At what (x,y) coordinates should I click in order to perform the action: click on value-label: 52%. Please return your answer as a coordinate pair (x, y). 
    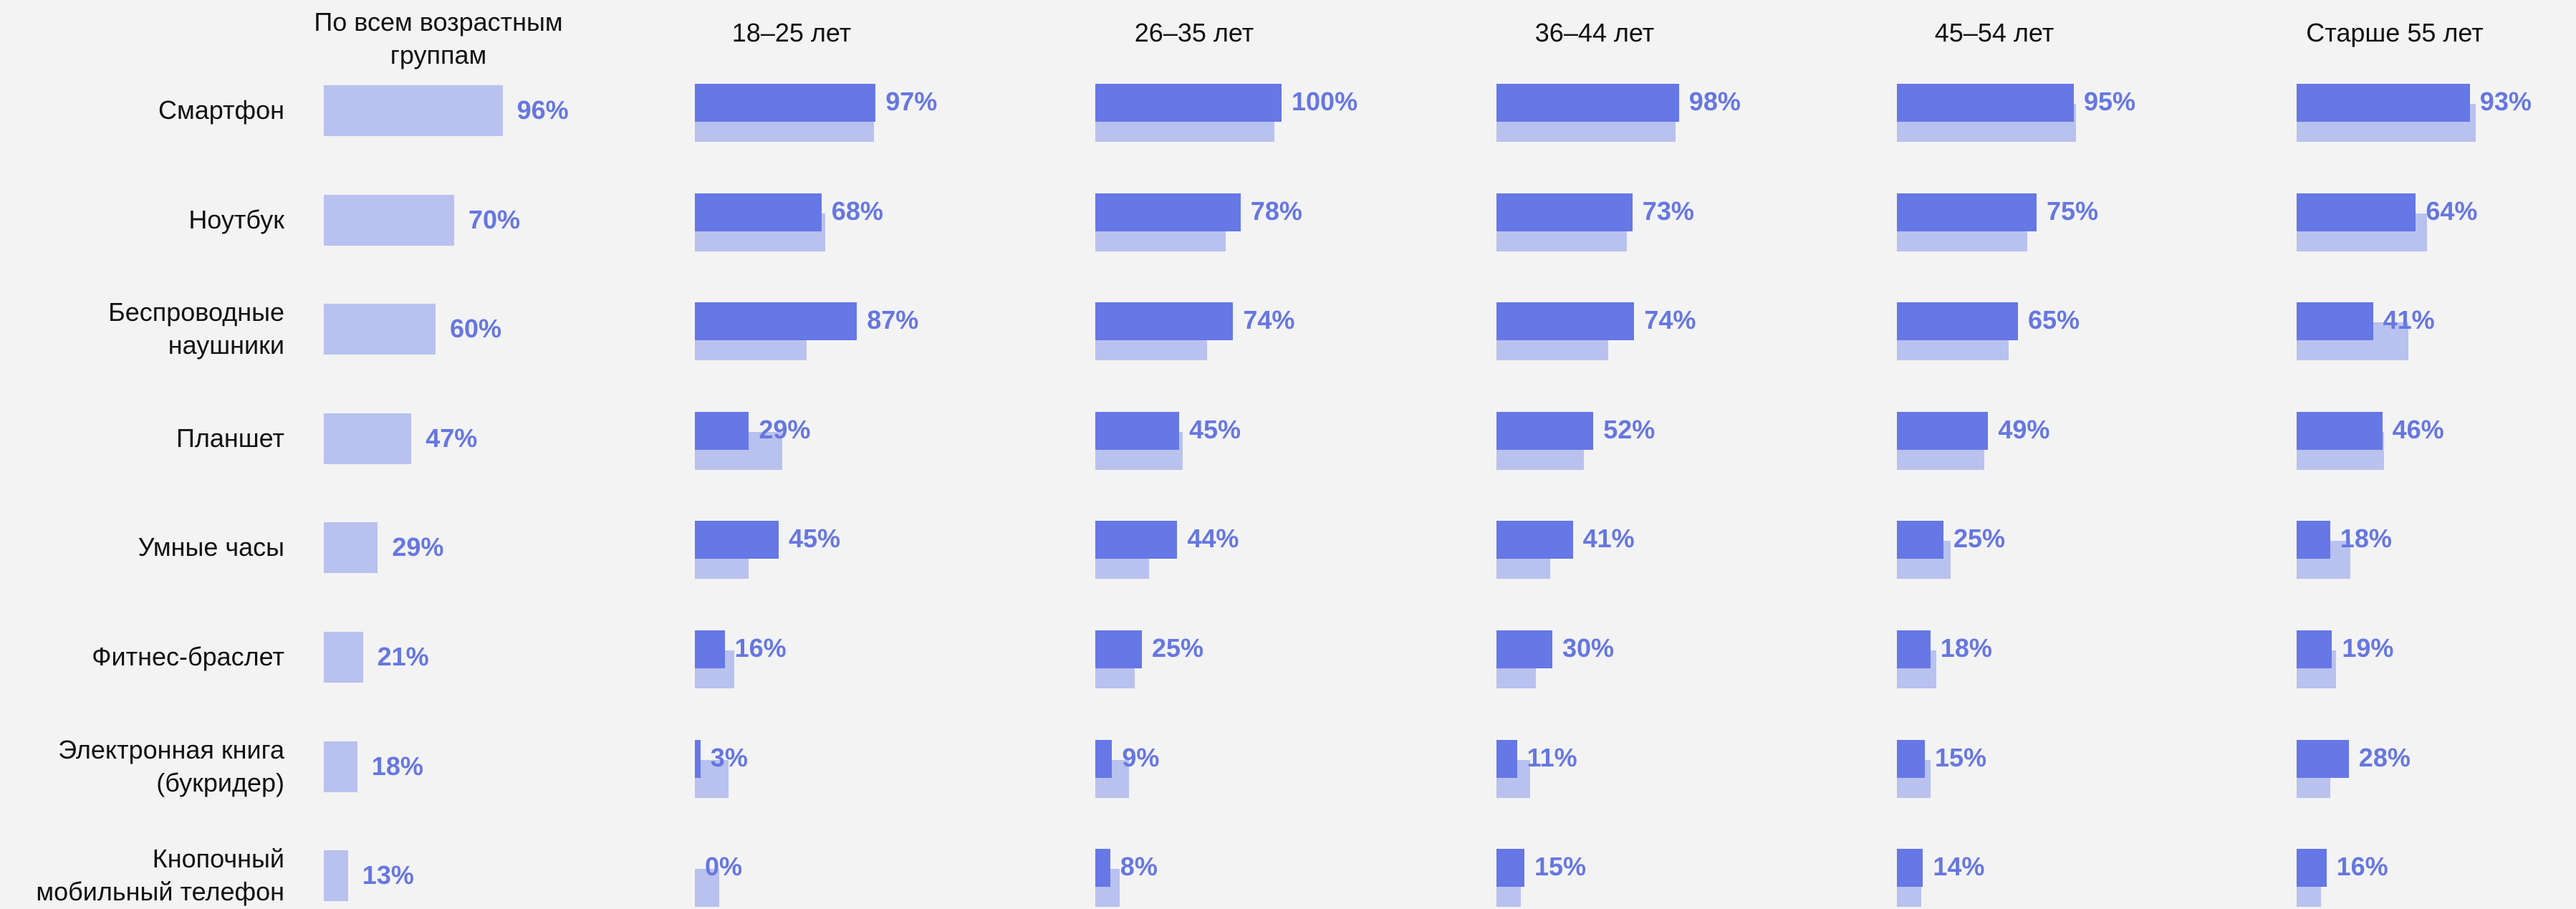
    Looking at the image, I should click on (1629, 429).